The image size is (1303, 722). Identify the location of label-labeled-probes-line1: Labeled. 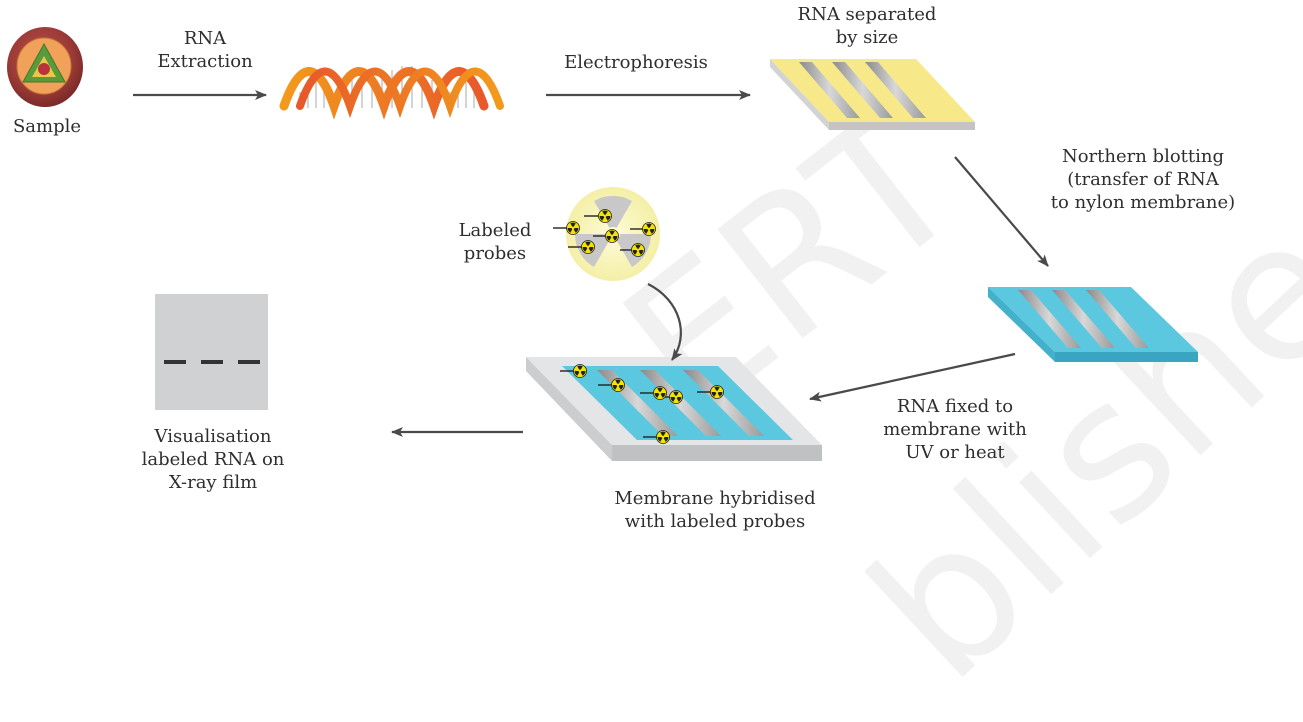
(495, 230).